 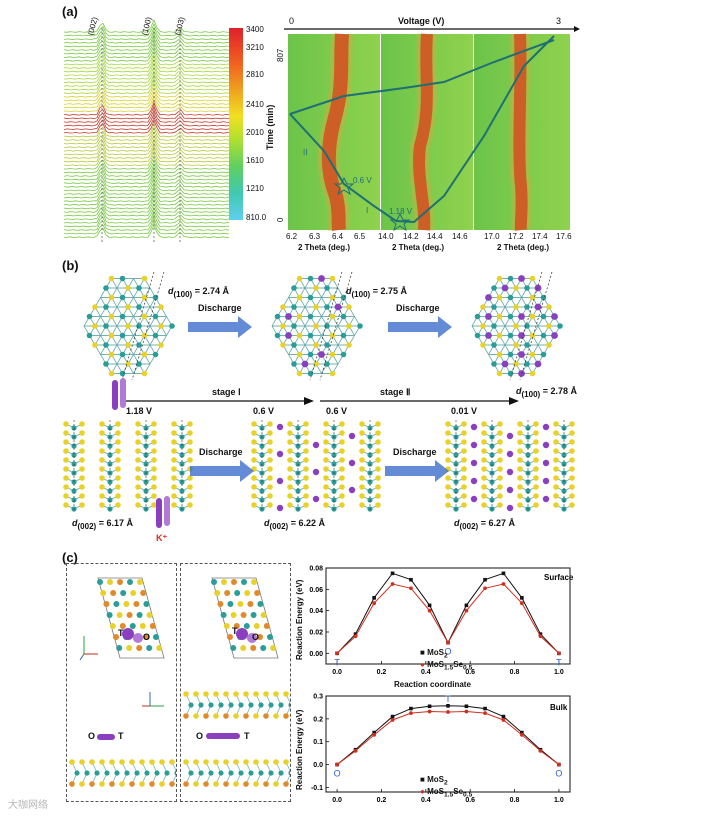 I want to click on x-tick-label: 0.0, so click(x=337, y=800).